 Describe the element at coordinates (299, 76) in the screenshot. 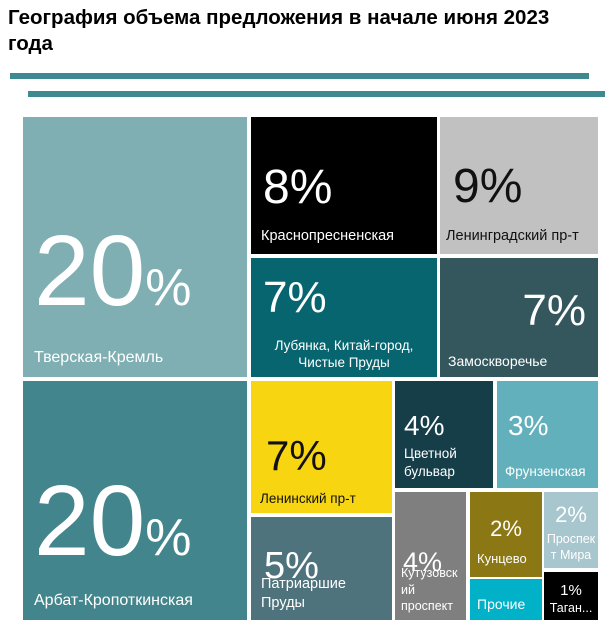

I see `divider-bar-primary` at that location.